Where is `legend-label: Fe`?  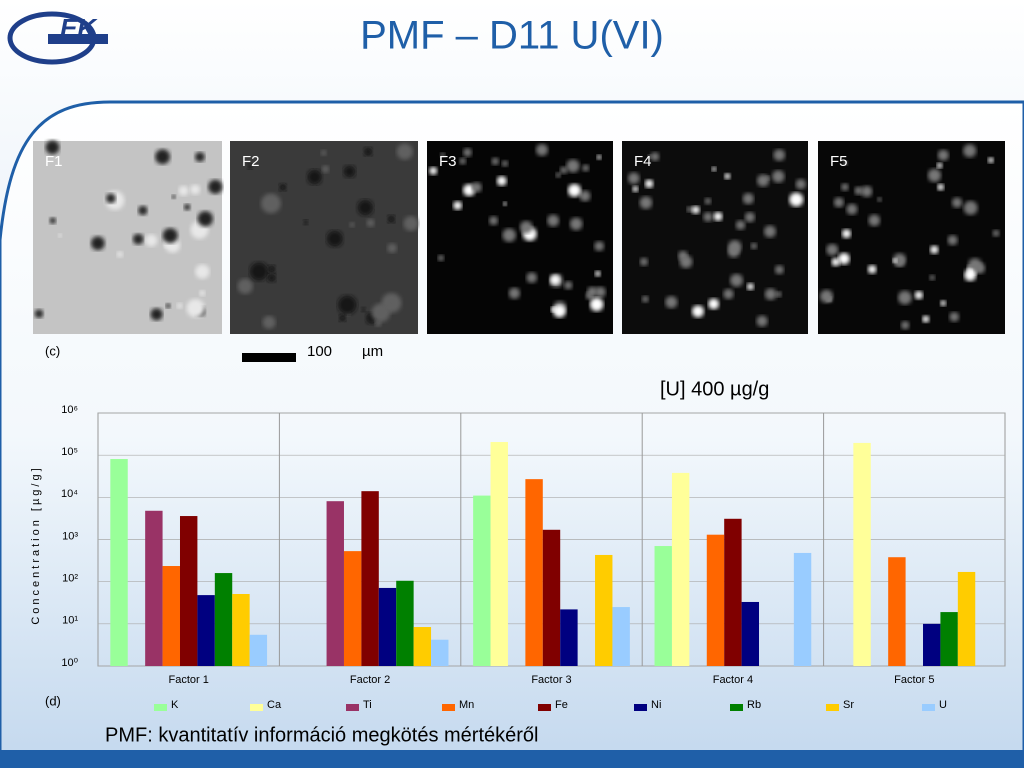 legend-label: Fe is located at coordinates (561, 705).